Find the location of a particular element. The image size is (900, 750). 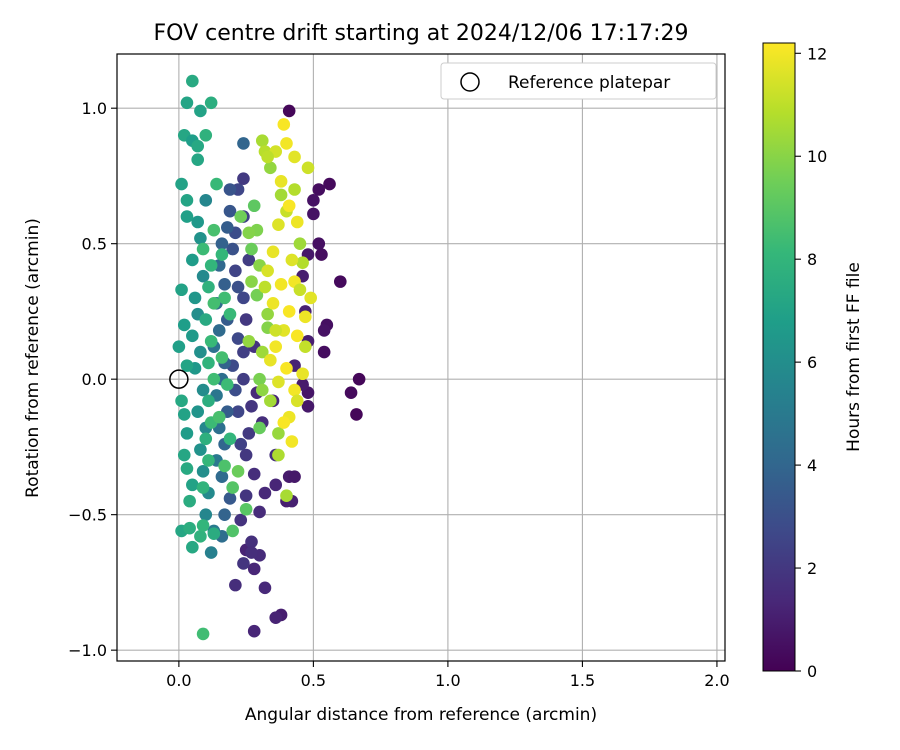

y-axis-label: Rotation from reference (arcmin) is located at coordinates (33, 358).